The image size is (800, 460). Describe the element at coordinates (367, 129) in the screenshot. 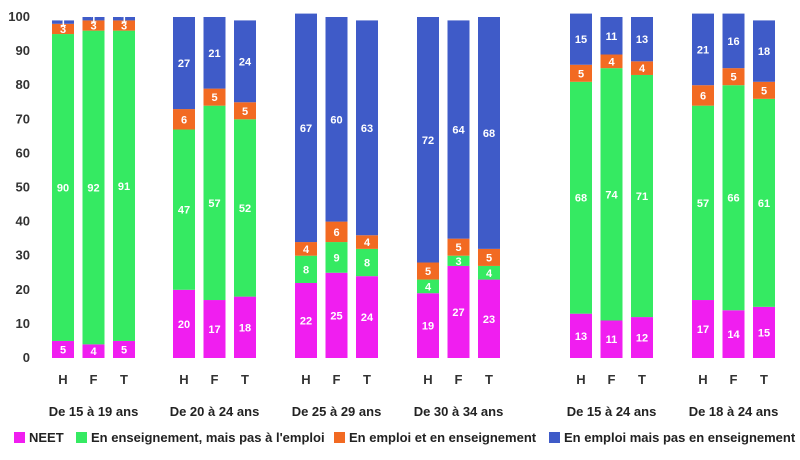

I see `data-label: 63` at that location.